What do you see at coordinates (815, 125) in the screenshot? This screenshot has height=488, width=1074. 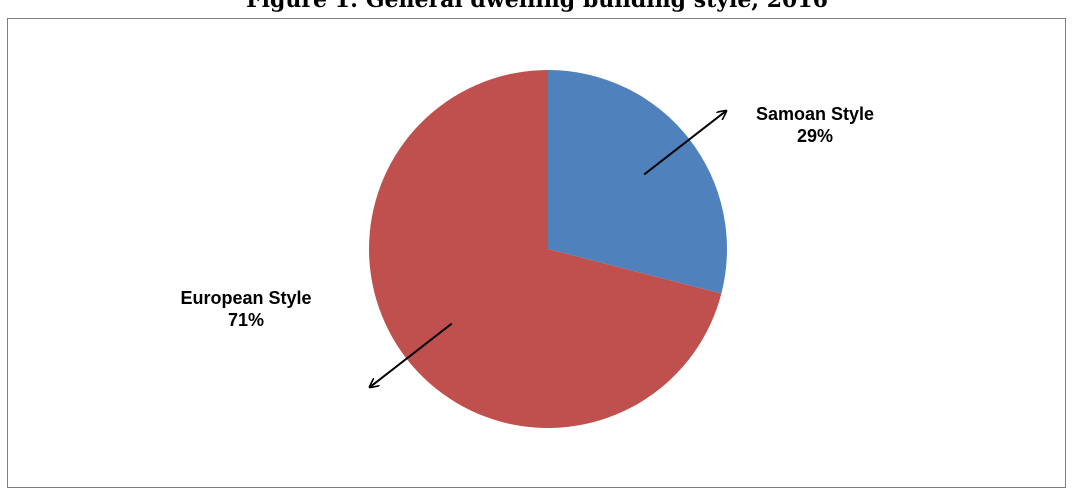 I see `samoan-style-data-label: Samoan Style 29%` at bounding box center [815, 125].